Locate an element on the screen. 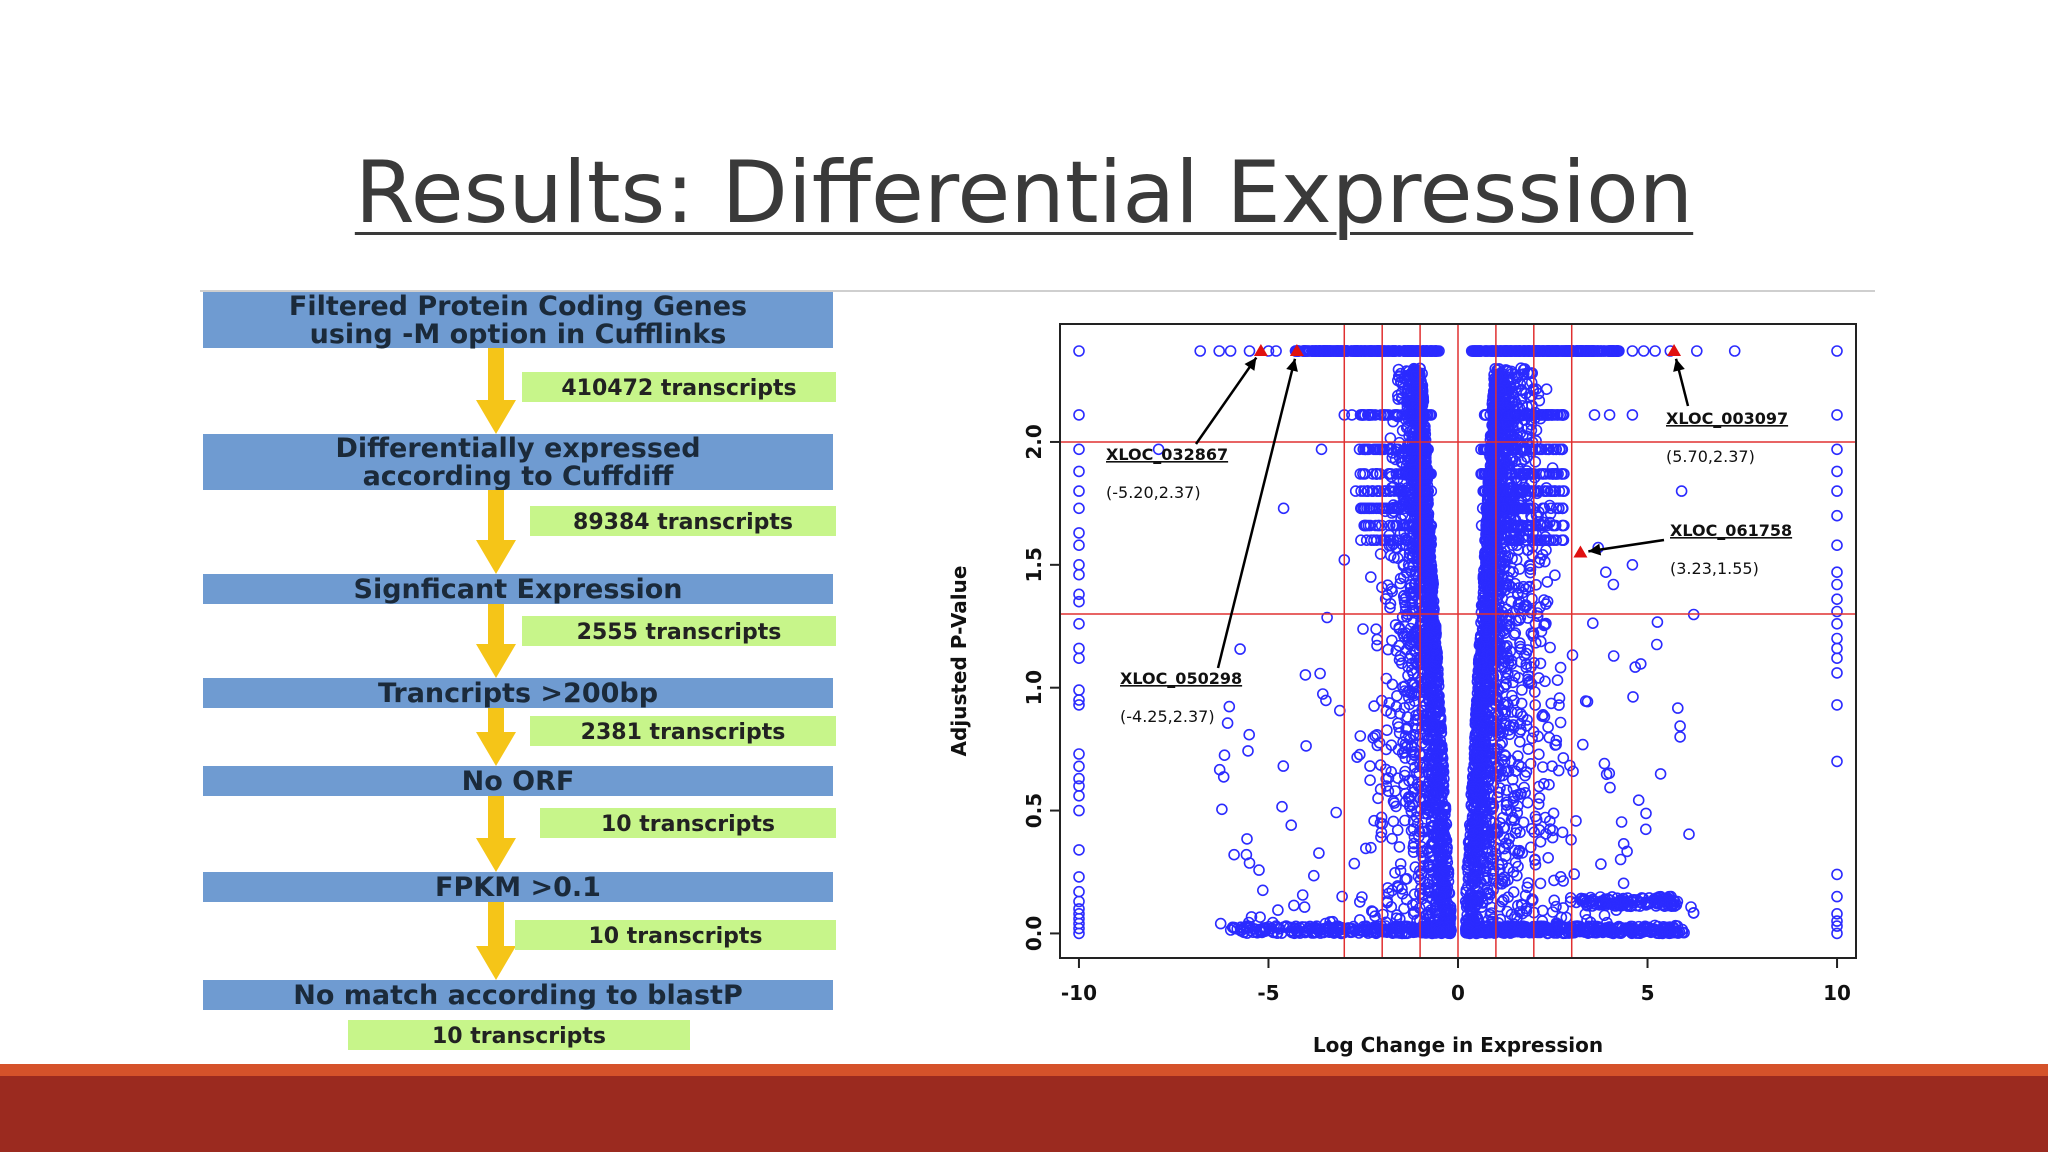  flow-count-badge: 2381 transcripts is located at coordinates (683, 731).